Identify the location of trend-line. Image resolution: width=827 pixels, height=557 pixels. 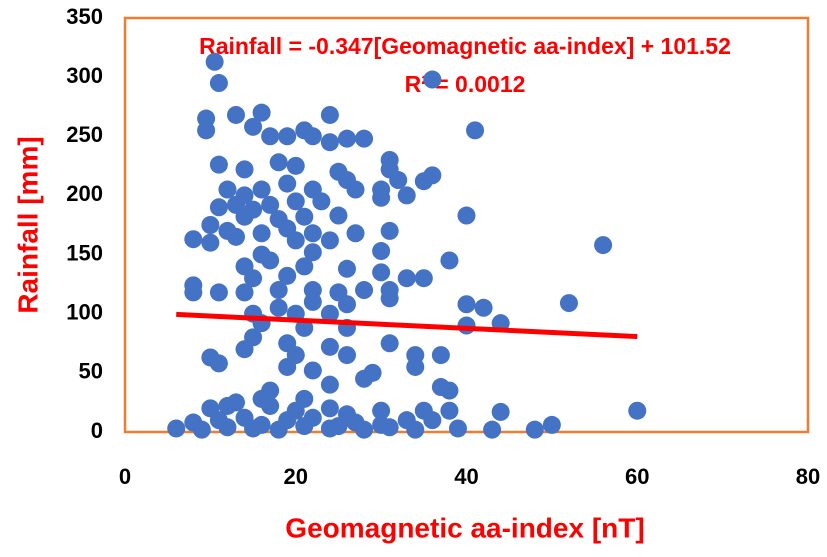
(407, 325).